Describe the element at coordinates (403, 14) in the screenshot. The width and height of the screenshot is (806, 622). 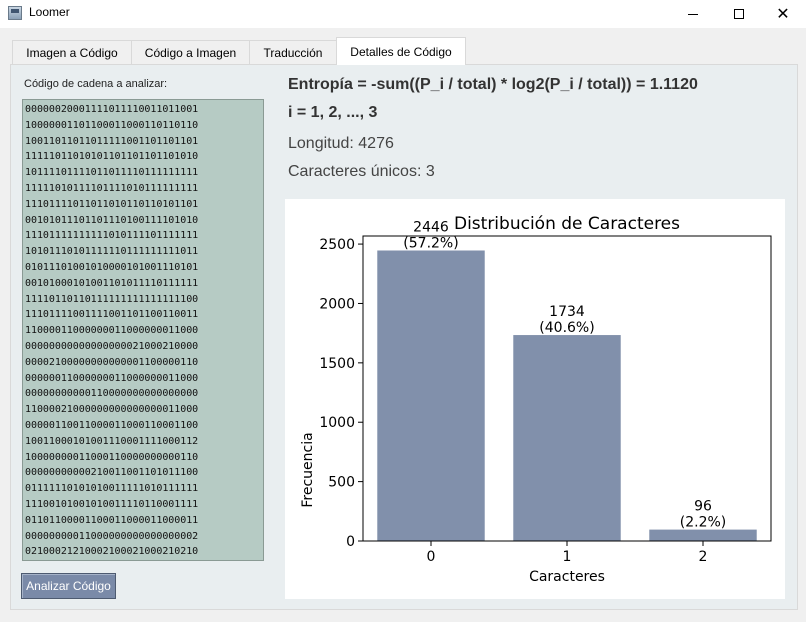
I see `title-bar: Loomer ✕` at that location.